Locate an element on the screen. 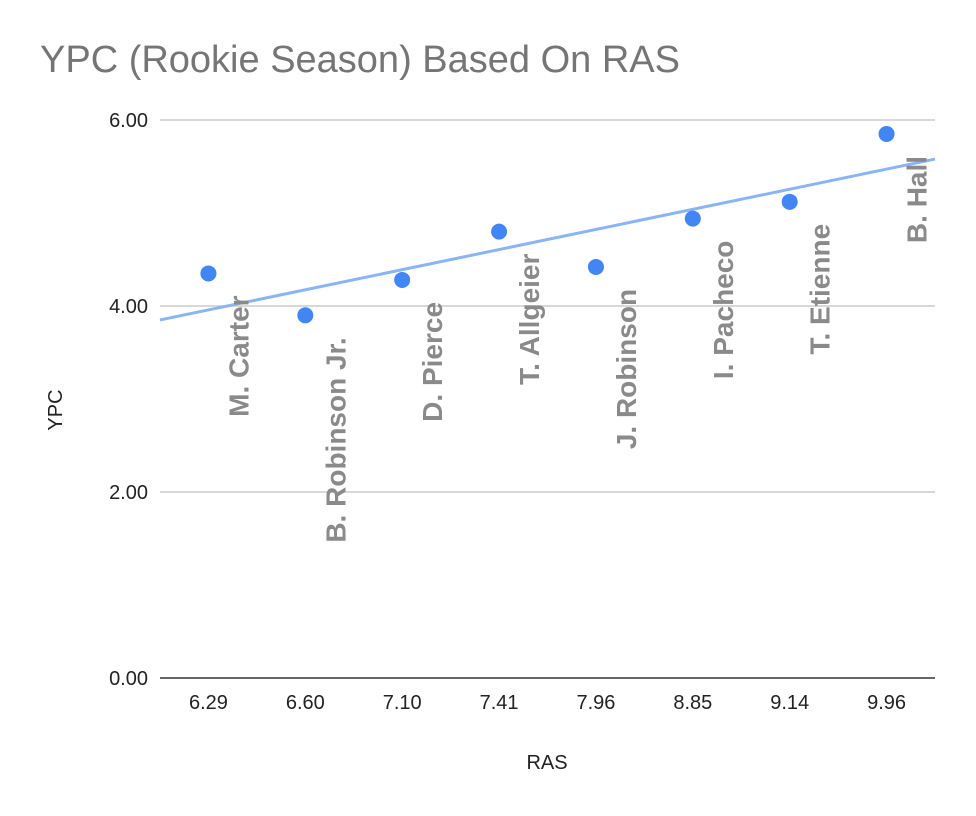 This screenshot has height=816, width=976. y-tick-label: 0.00 is located at coordinates (128, 679).